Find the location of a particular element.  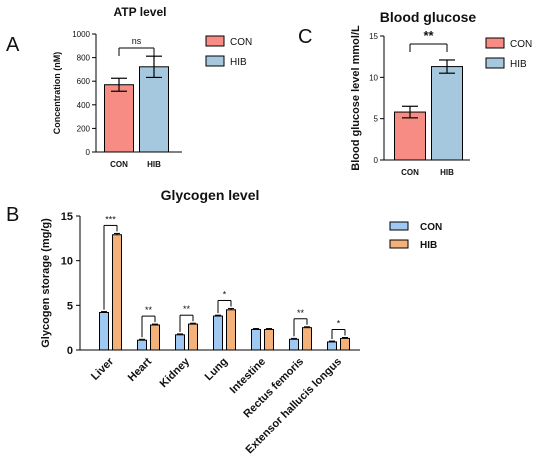

glucose-bar-con is located at coordinates (410, 136).